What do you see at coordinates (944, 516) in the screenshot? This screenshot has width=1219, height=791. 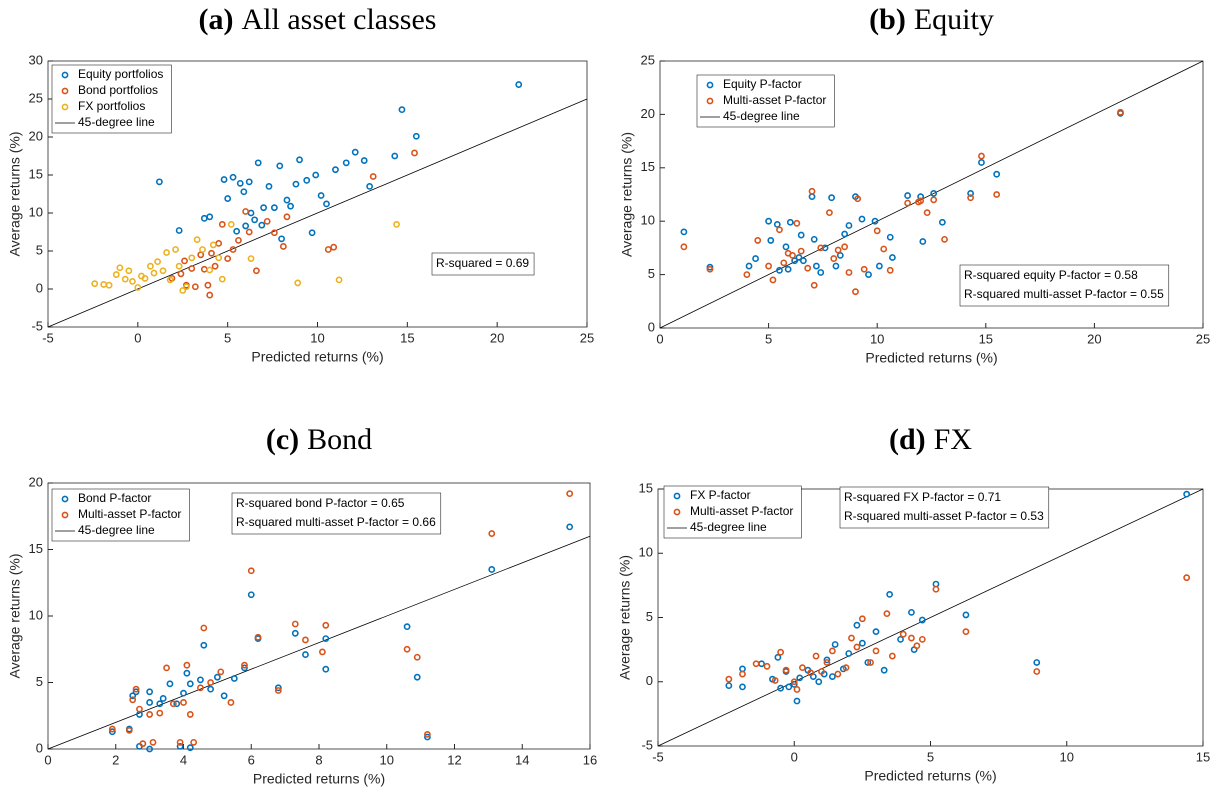 I see `annotation-text: R-squared multi-asset P-factor = 0.53` at bounding box center [944, 516].